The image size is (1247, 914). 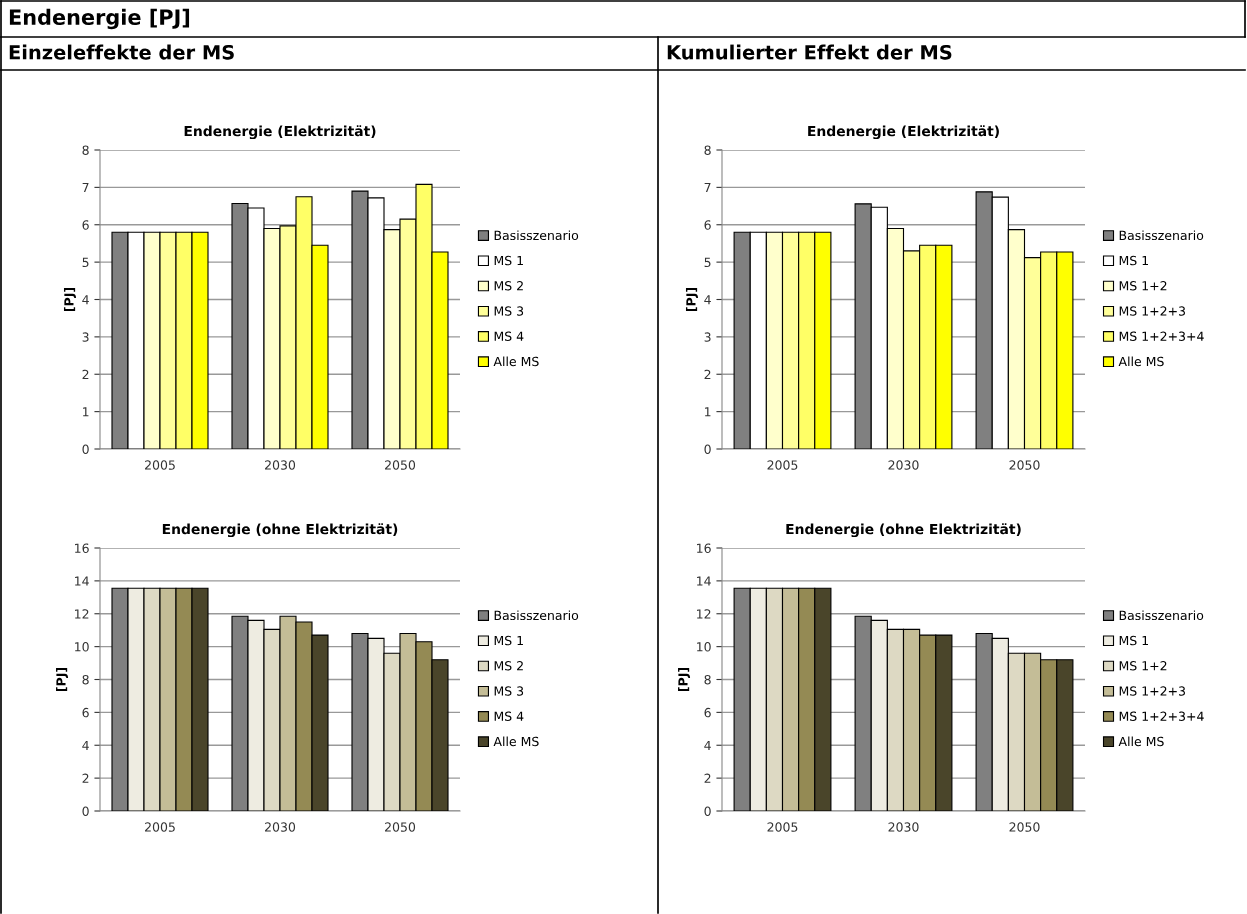 I want to click on text: Kumulierter Effekt der MS, so click(x=809, y=52).